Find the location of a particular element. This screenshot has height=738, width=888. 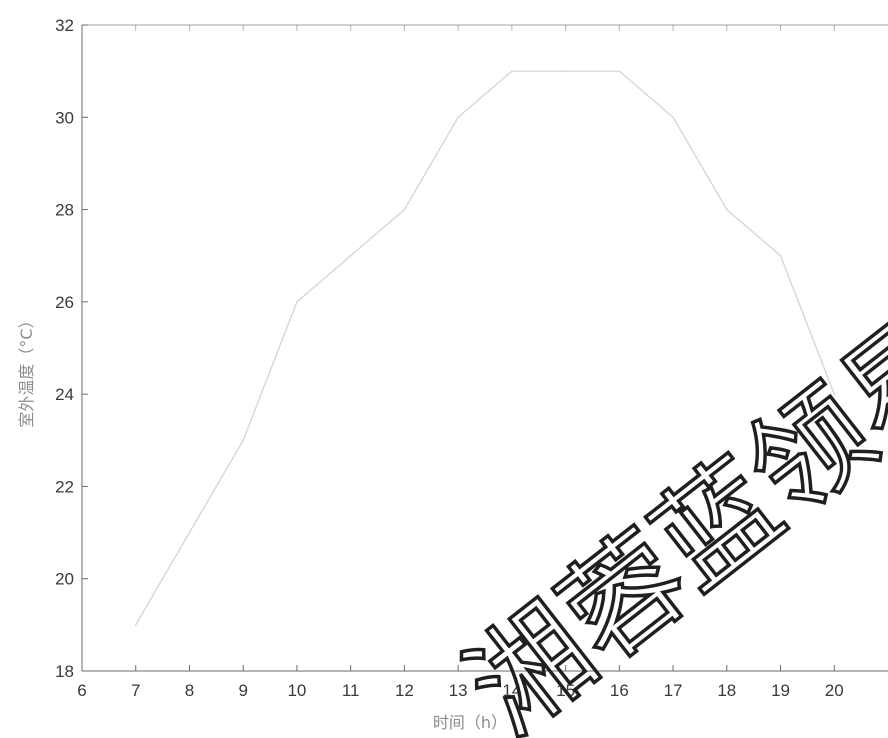

x-tick-label: 7 is located at coordinates (135, 690).